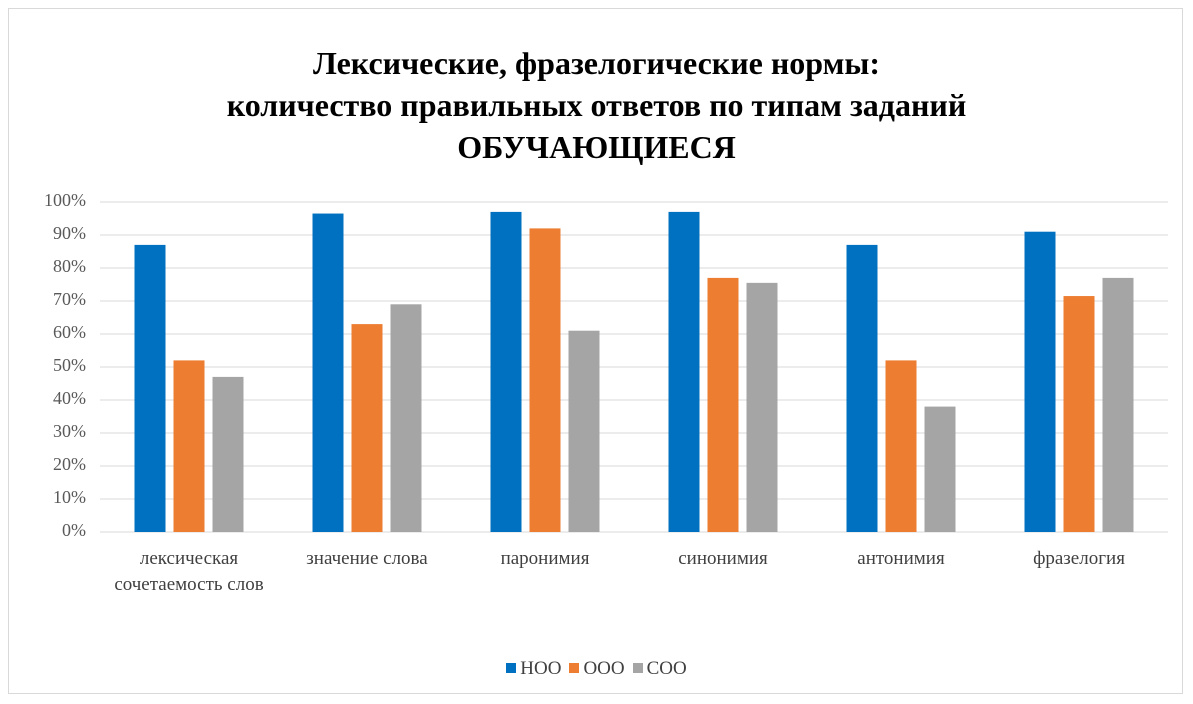 The width and height of the screenshot is (1193, 704). I want to click on y-tick-label: 10%, so click(69, 497).